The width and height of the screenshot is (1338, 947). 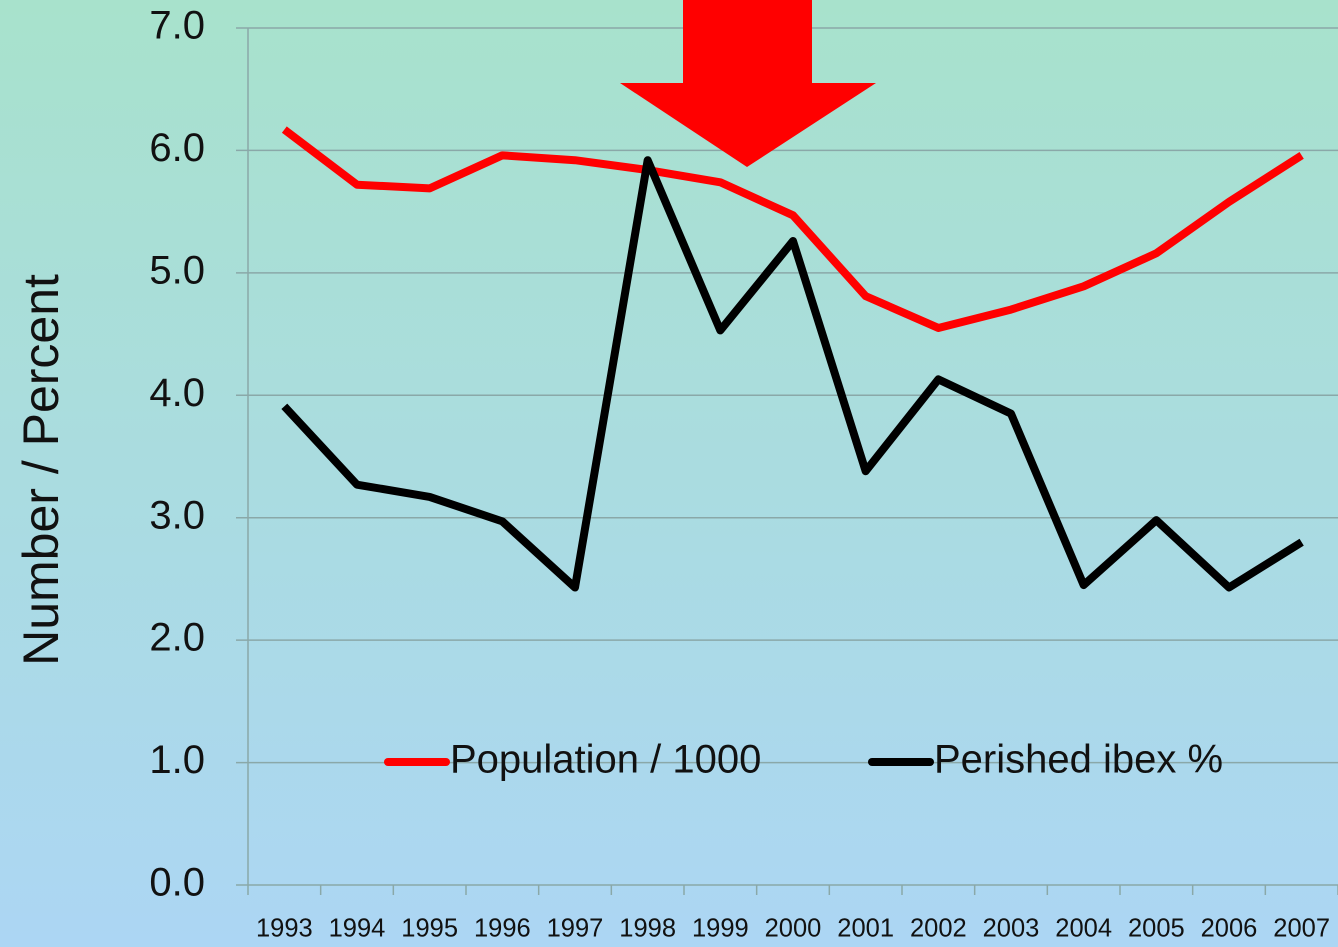 What do you see at coordinates (177, 26) in the screenshot?
I see `y-tick-label: 7.0` at bounding box center [177, 26].